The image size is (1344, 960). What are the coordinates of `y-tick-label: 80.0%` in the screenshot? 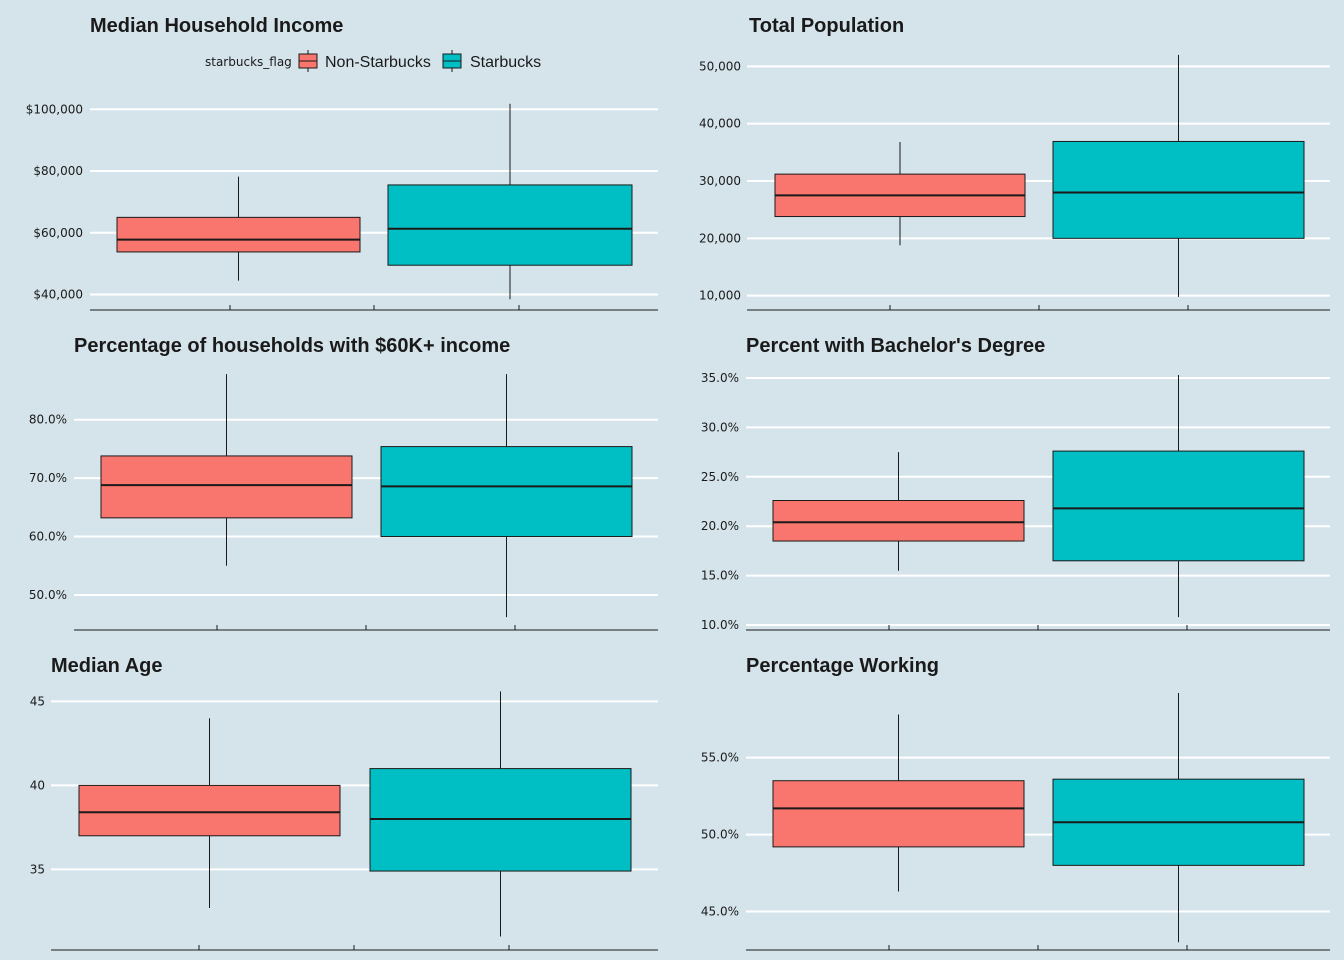 It's located at (48, 420).